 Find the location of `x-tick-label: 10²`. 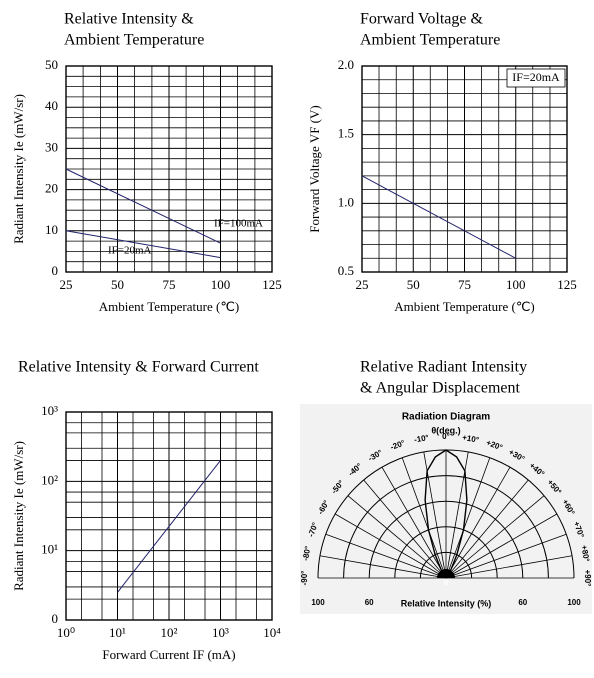

x-tick-label: 10² is located at coordinates (169, 632).